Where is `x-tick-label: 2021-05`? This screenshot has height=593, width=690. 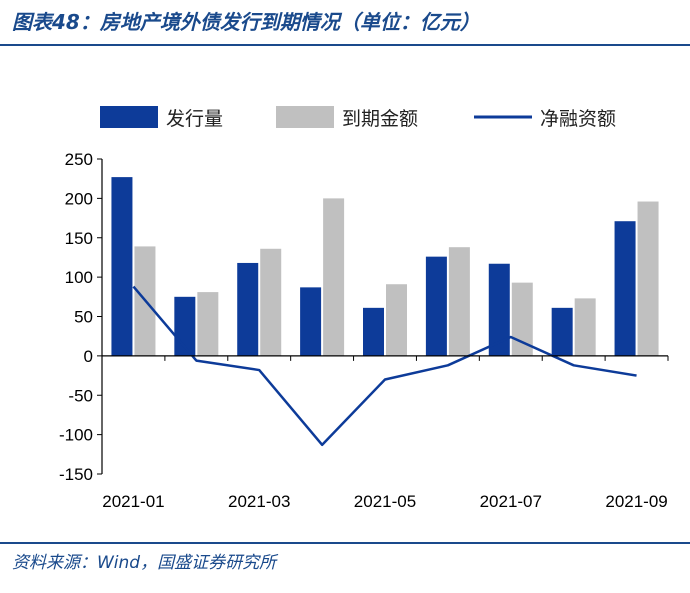 x-tick-label: 2021-05 is located at coordinates (385, 501).